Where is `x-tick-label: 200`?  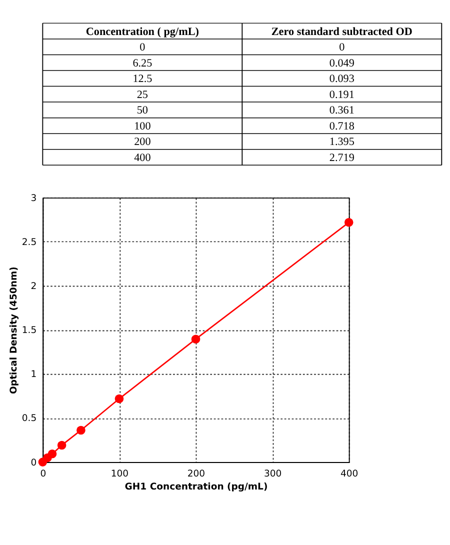
x-tick-label: 200 is located at coordinates (196, 474).